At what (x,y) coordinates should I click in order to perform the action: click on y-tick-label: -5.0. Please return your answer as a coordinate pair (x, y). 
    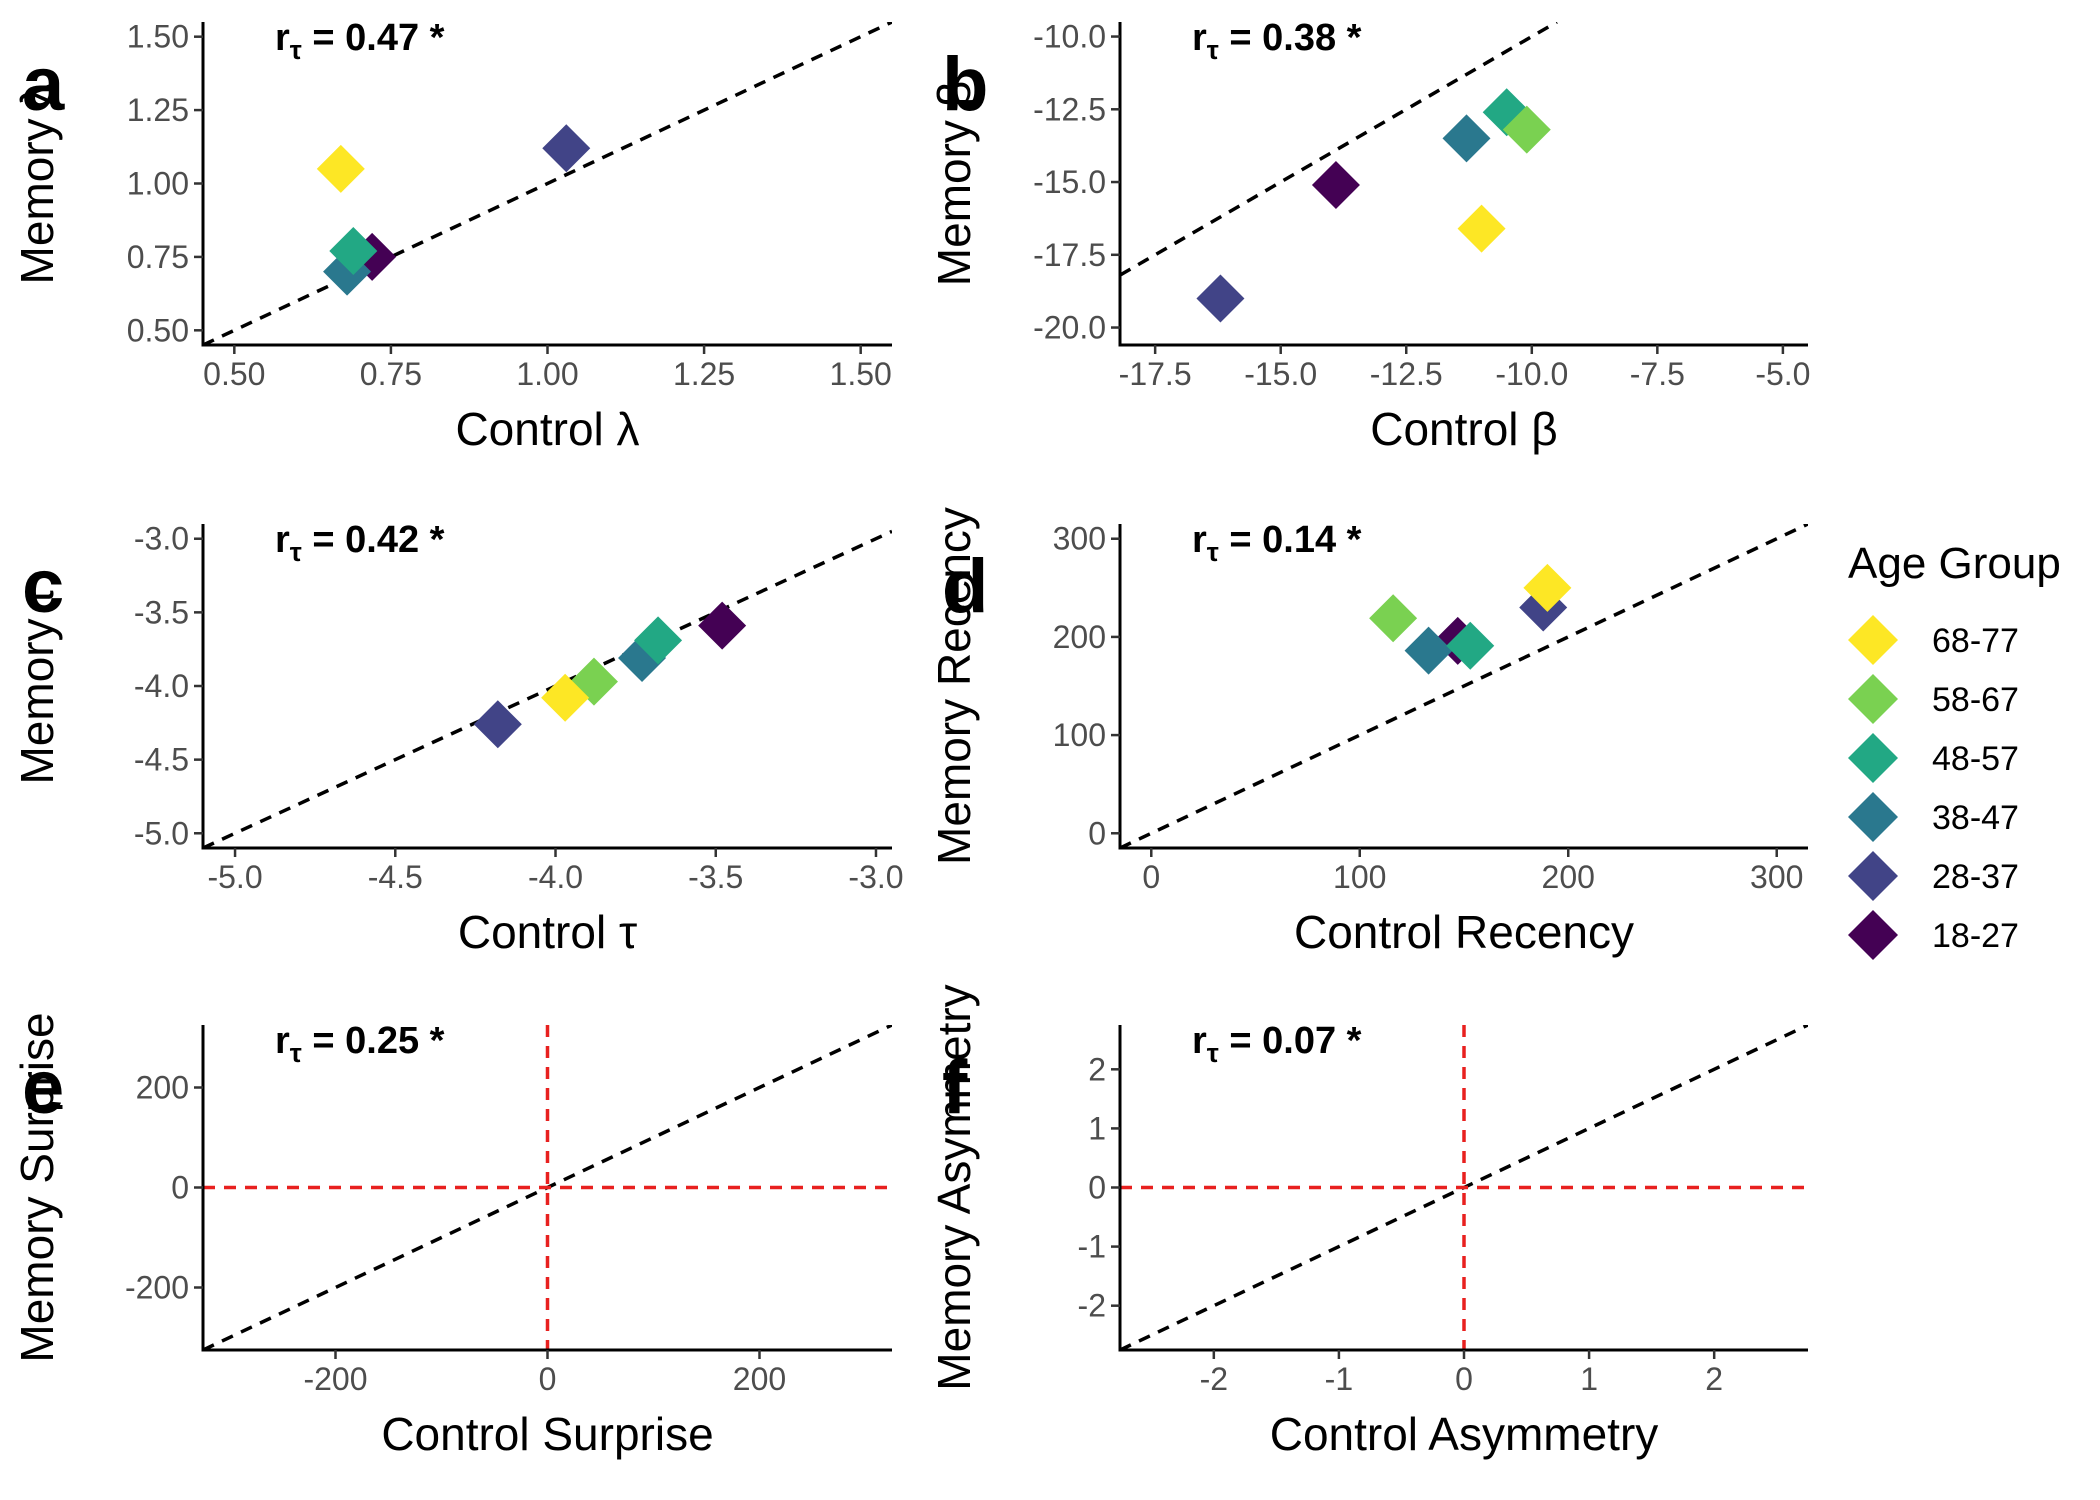
    Looking at the image, I should click on (161, 833).